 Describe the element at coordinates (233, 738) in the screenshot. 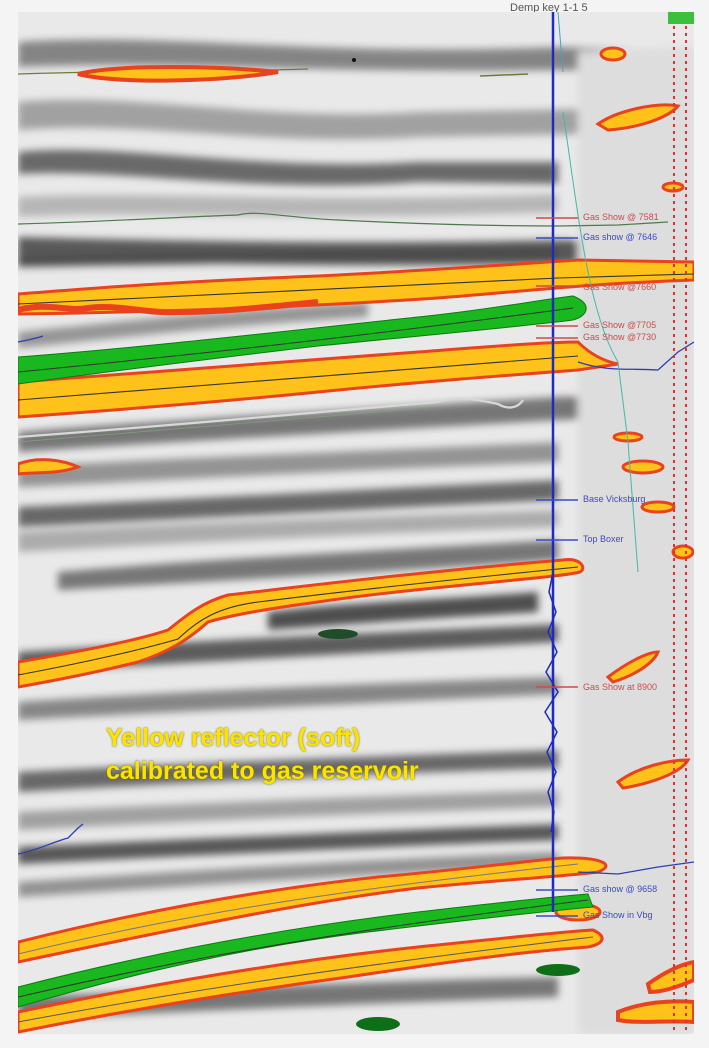

I see `annotation-line-1: Yellow reflector (soft)` at that location.